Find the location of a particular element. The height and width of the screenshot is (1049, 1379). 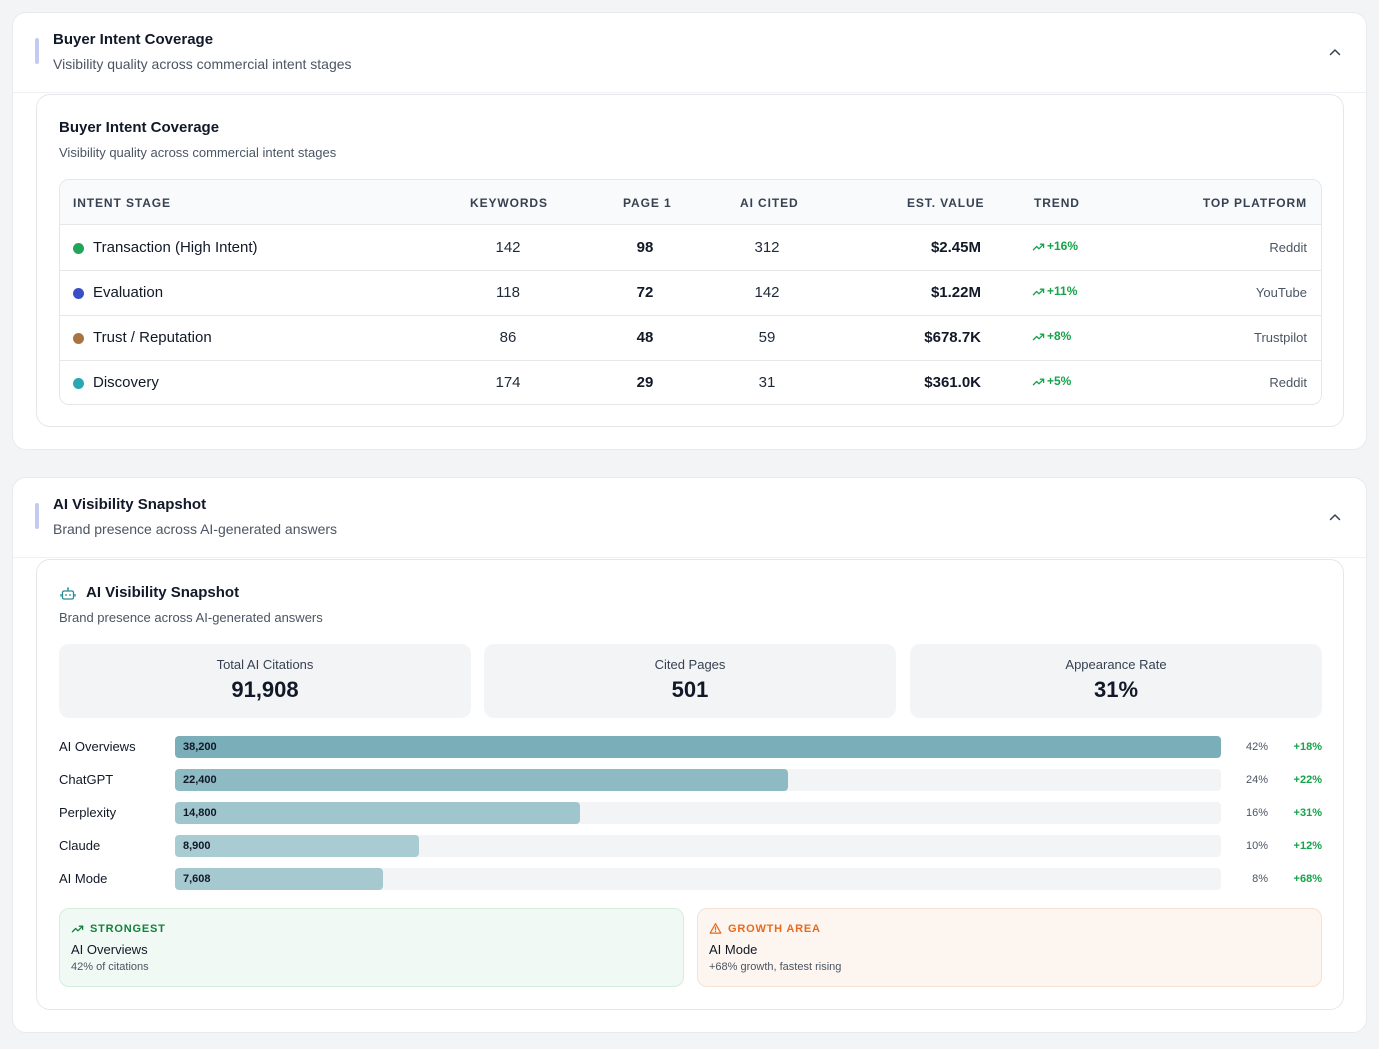

stage-name: Transaction (High Intent) is located at coordinates (175, 247).